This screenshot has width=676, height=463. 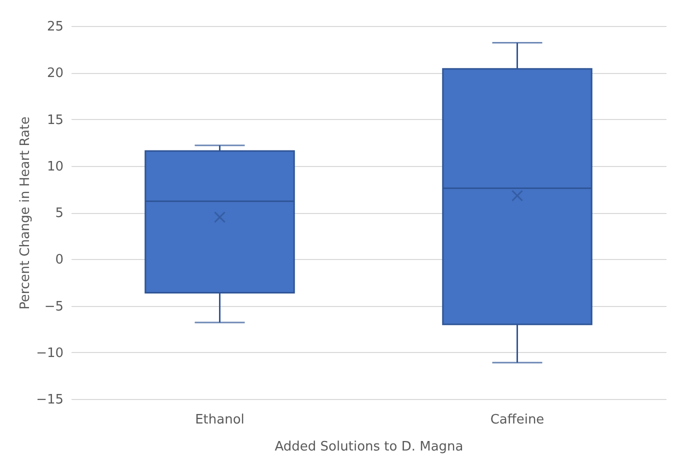 I want to click on y-tick-label: −15, so click(x=50, y=400).